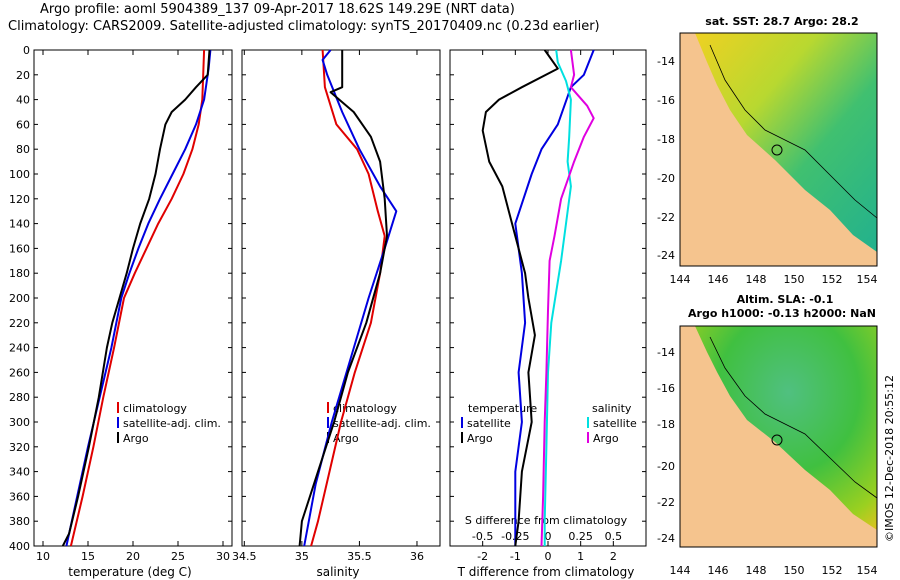 The image size is (900, 580). I want to click on temperature-xlabel: temperature (deg C), so click(129, 572).